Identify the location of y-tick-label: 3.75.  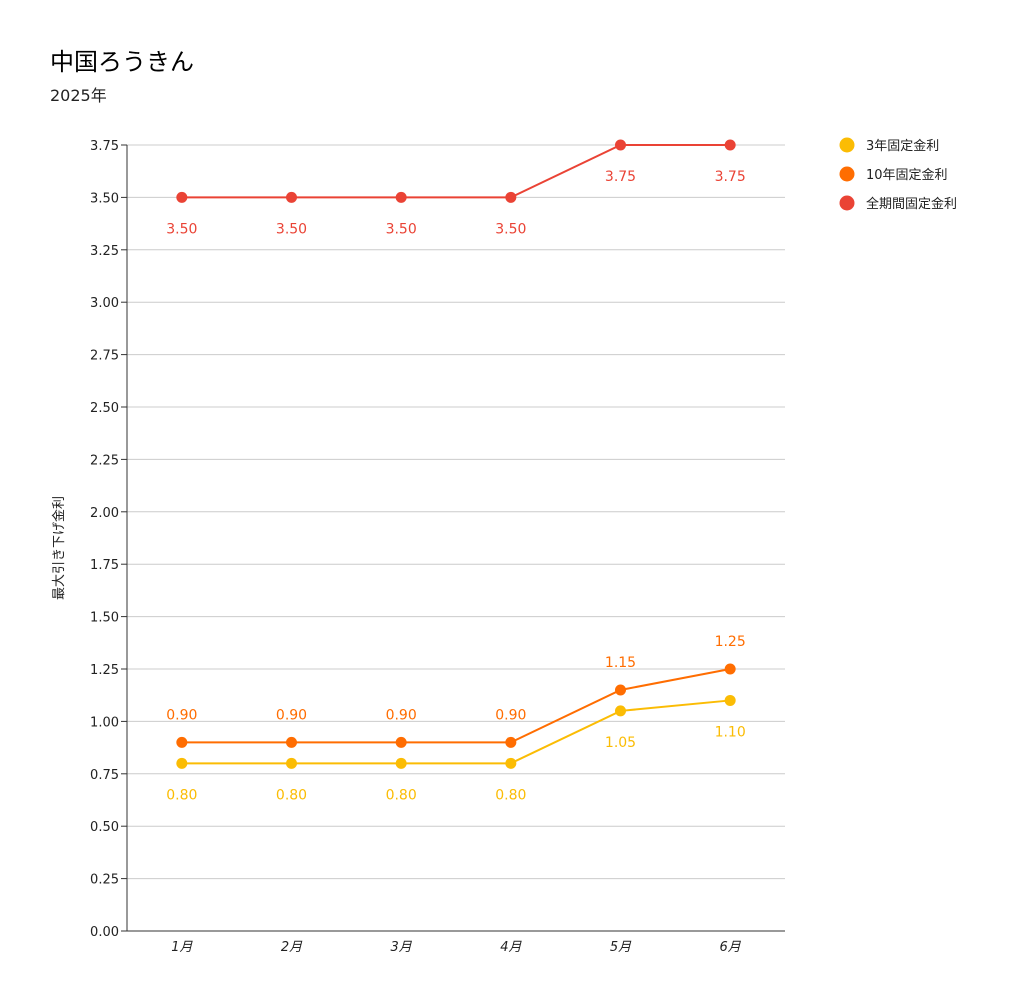
(104, 146).